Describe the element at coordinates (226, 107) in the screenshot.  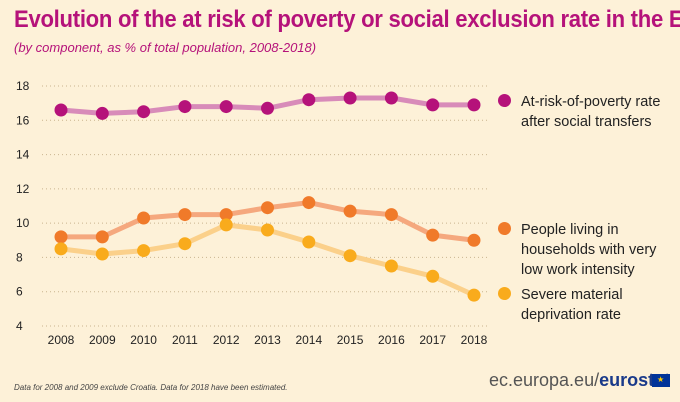
I see `data-point-s0-2012` at that location.